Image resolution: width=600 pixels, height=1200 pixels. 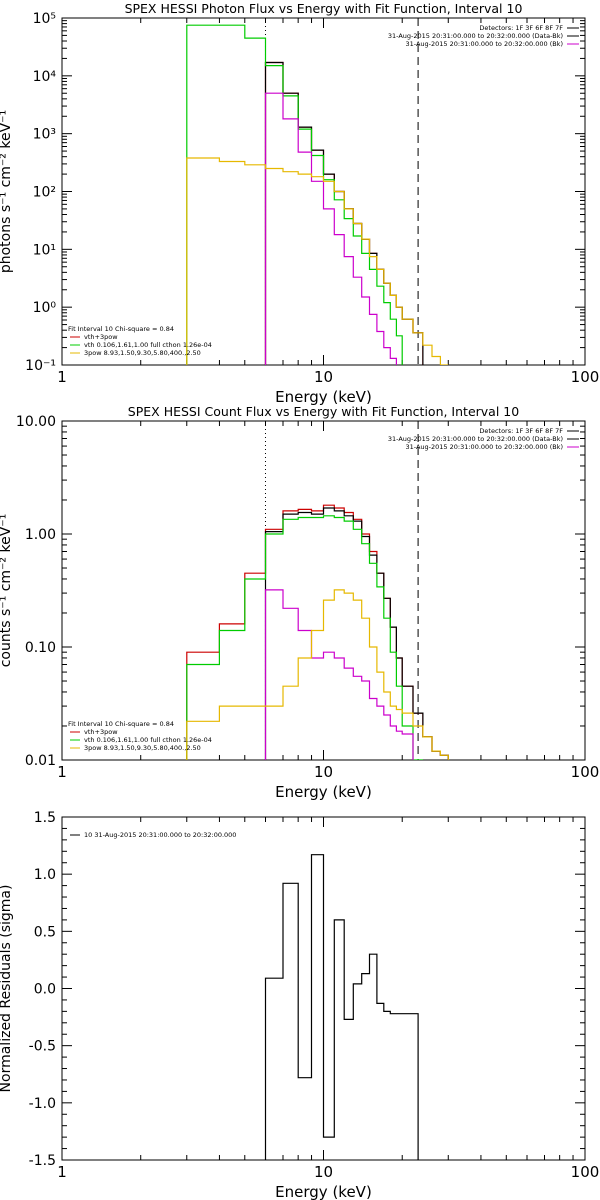 What do you see at coordinates (44, 135) in the screenshot?
I see `y-tick-label: 10³` at bounding box center [44, 135].